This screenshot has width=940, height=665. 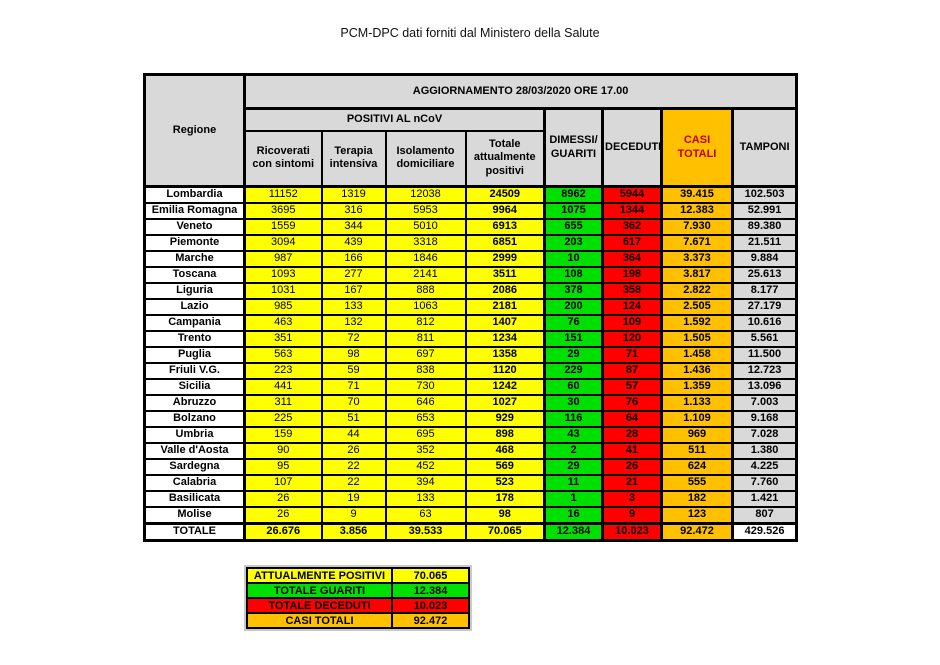 What do you see at coordinates (194, 498) in the screenshot?
I see `region-cell: Basilicata` at bounding box center [194, 498].